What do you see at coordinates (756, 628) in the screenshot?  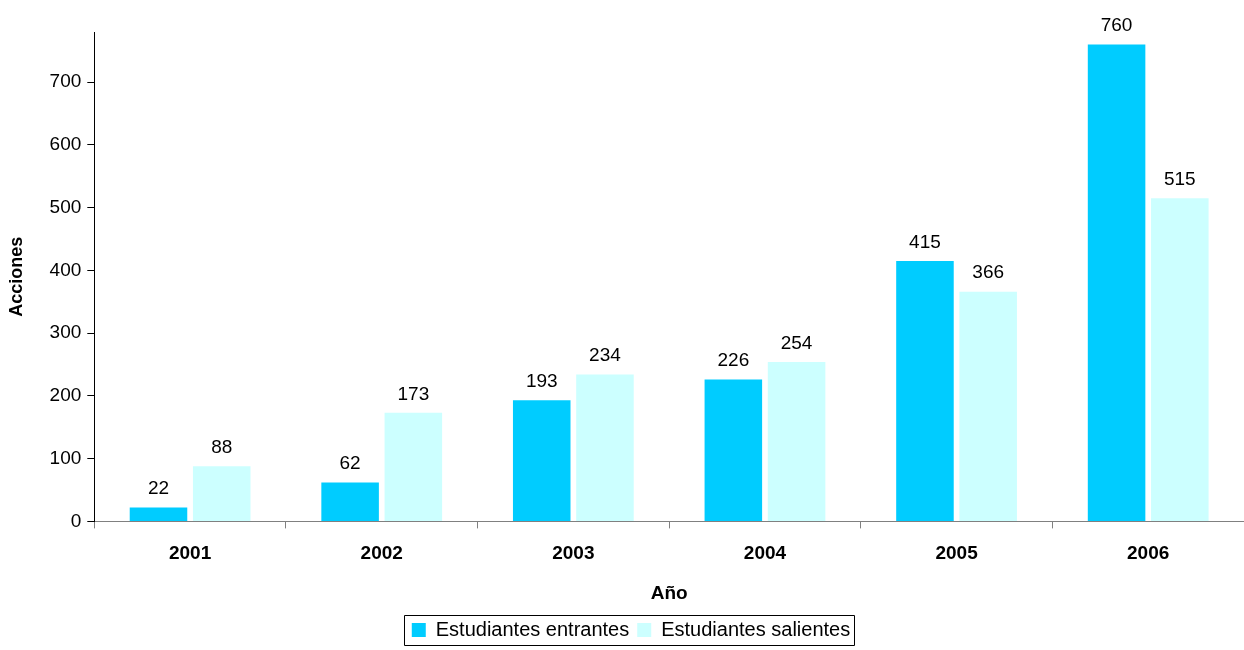 I see `legend-label: Estudiantes salientes` at bounding box center [756, 628].